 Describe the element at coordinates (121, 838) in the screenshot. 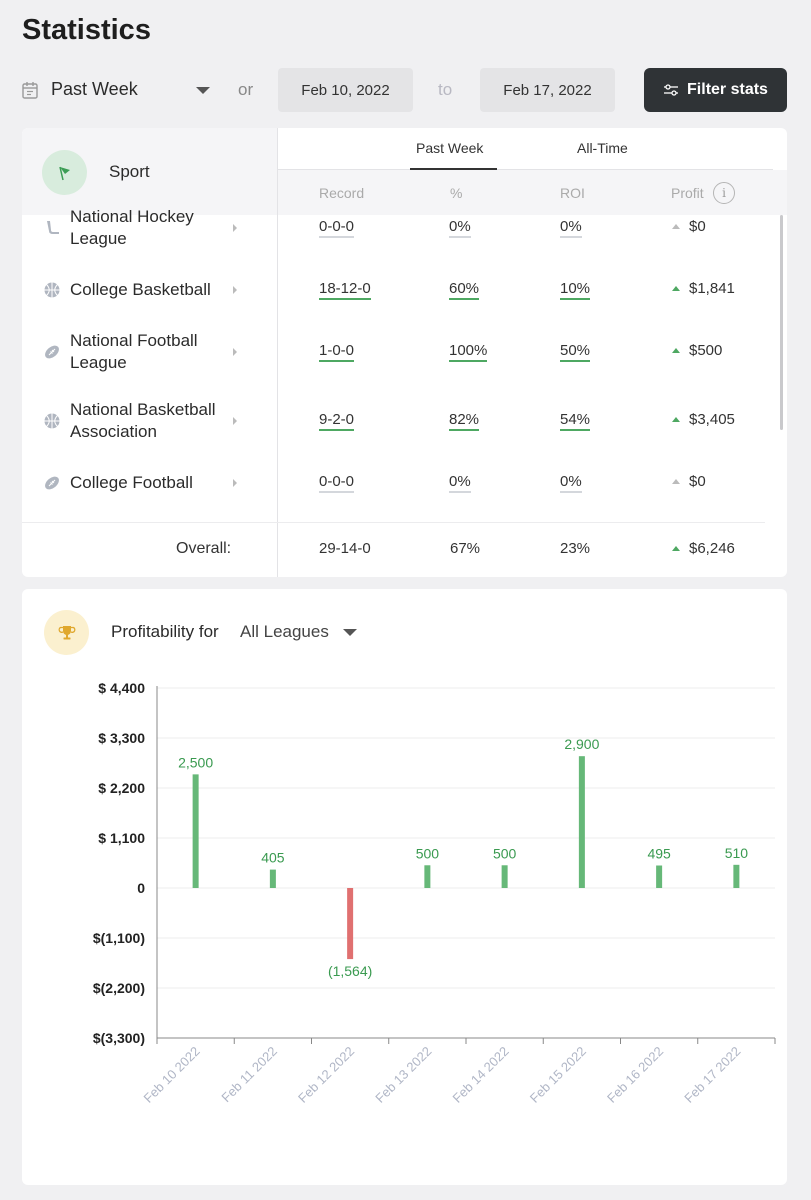

I see `y-tick-label: $ 1,100` at that location.